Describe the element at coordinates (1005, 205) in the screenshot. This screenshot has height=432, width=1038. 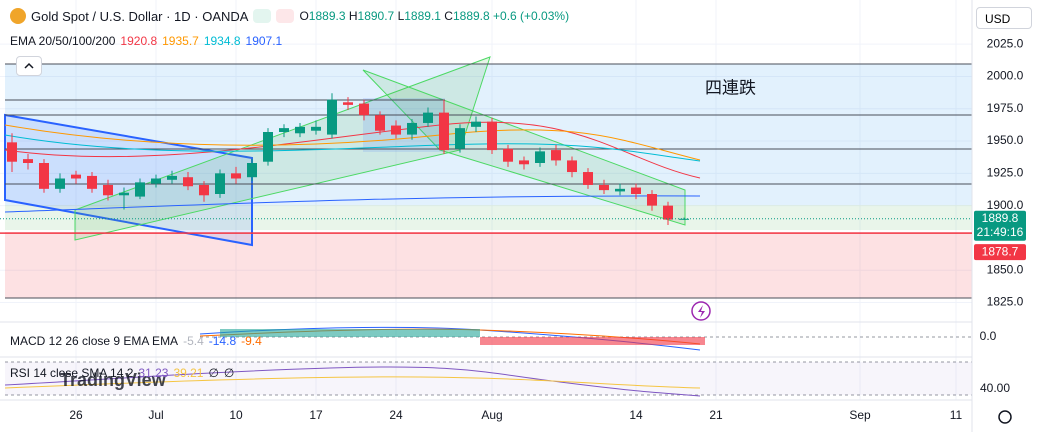
I see `y-tick-label: 1900.0` at that location.